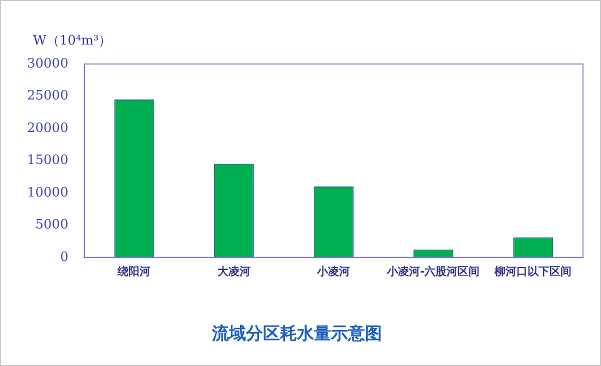  What do you see at coordinates (296, 334) in the screenshot?
I see `text: 流域分区耗水量示意图` at bounding box center [296, 334].